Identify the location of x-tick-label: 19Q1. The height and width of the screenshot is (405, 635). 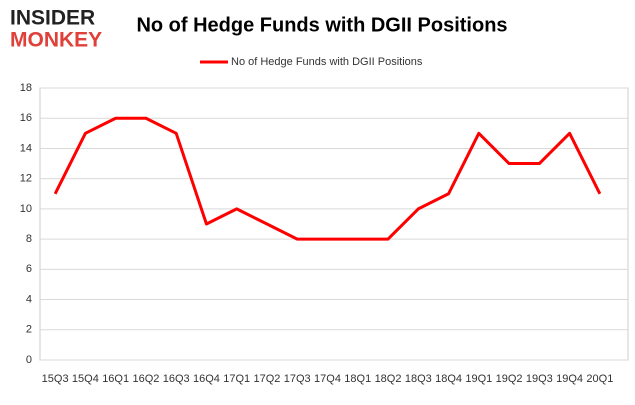
(478, 379).